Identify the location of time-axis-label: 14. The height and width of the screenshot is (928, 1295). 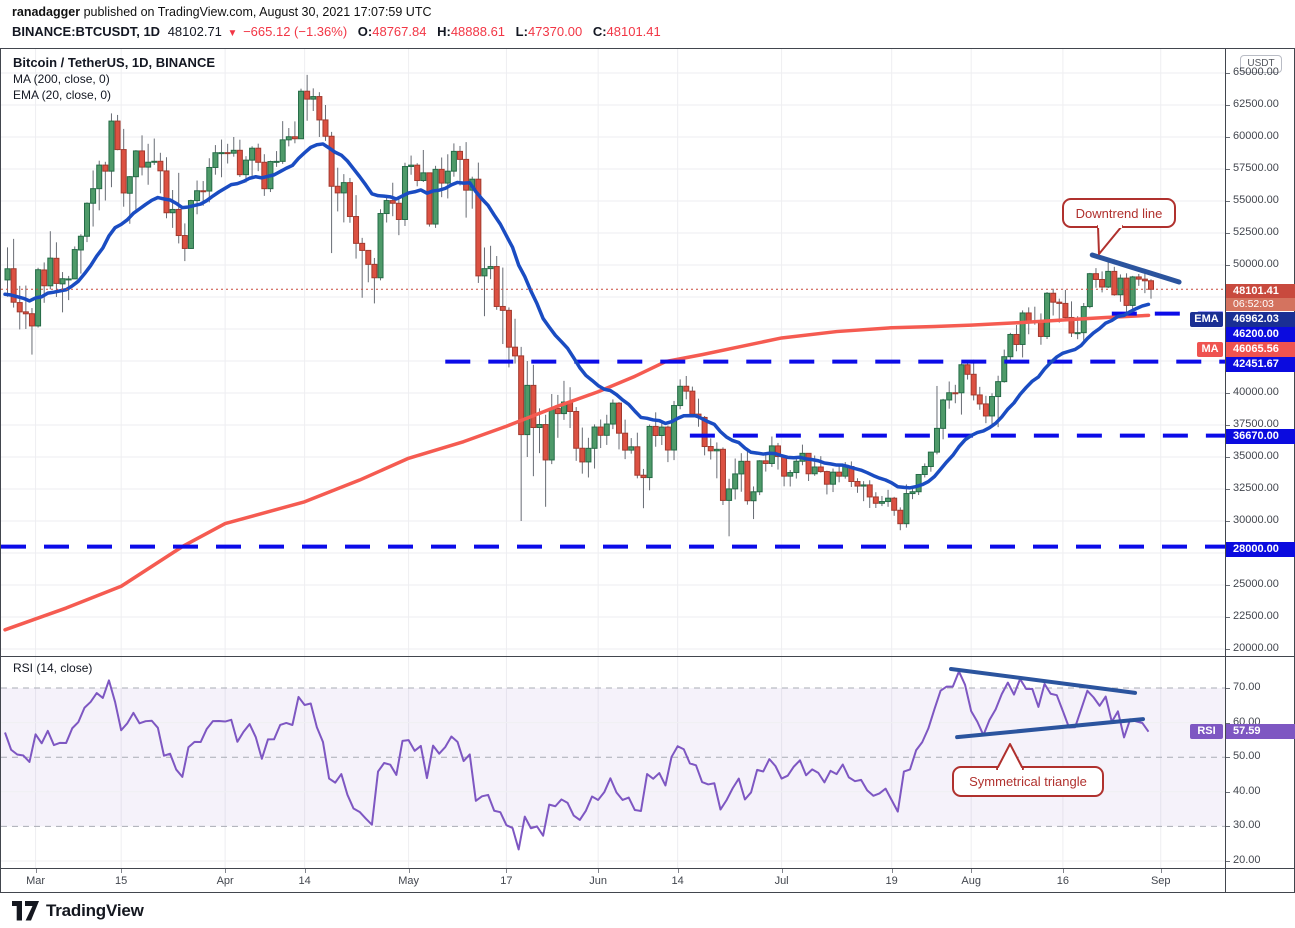
(304, 881).